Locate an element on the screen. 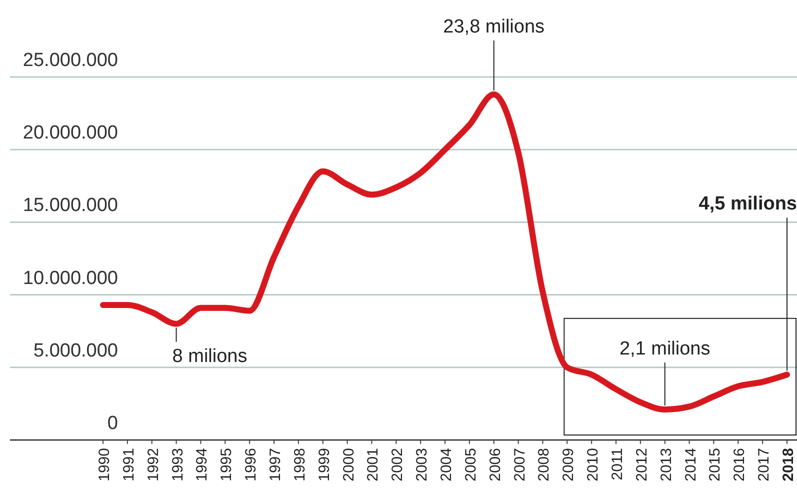 The height and width of the screenshot is (500, 797). x-tick-label: 2017 is located at coordinates (764, 465).